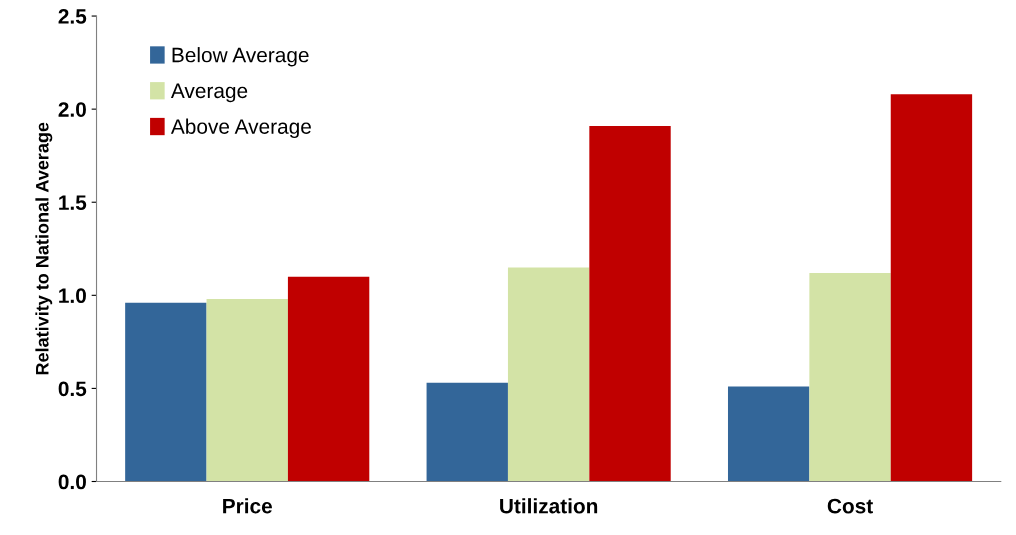 The height and width of the screenshot is (535, 1016). I want to click on y-tick-label: 1.0, so click(72, 296).